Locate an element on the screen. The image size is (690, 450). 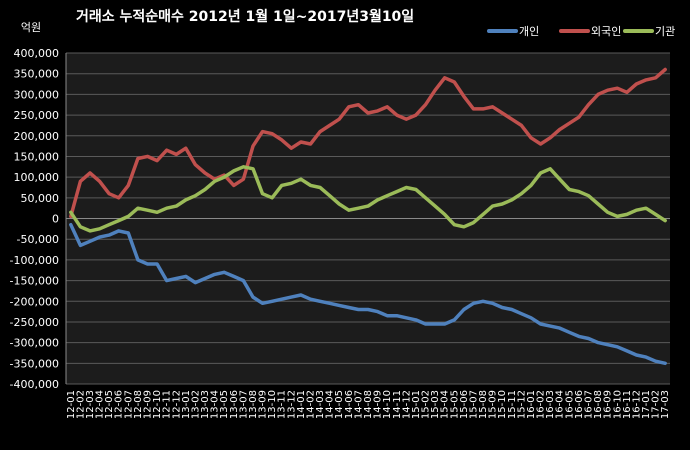
x-tick-label: 15-08 is located at coordinates (483, 404).